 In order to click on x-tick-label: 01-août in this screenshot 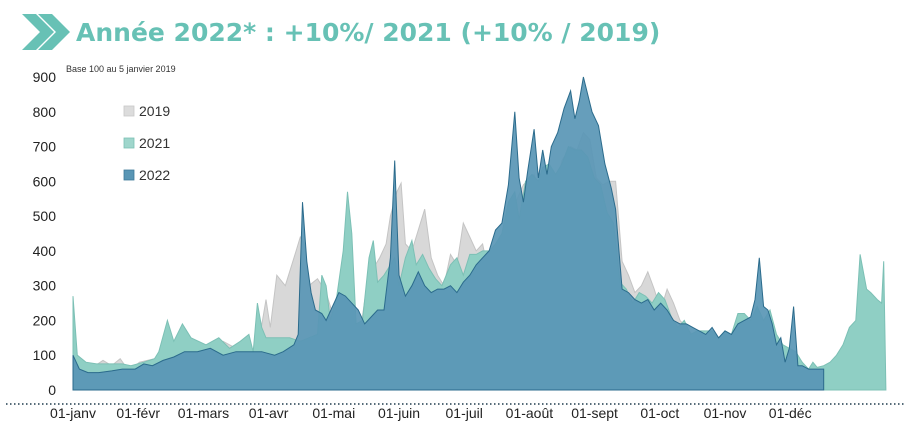, I will do `click(530, 413)`.